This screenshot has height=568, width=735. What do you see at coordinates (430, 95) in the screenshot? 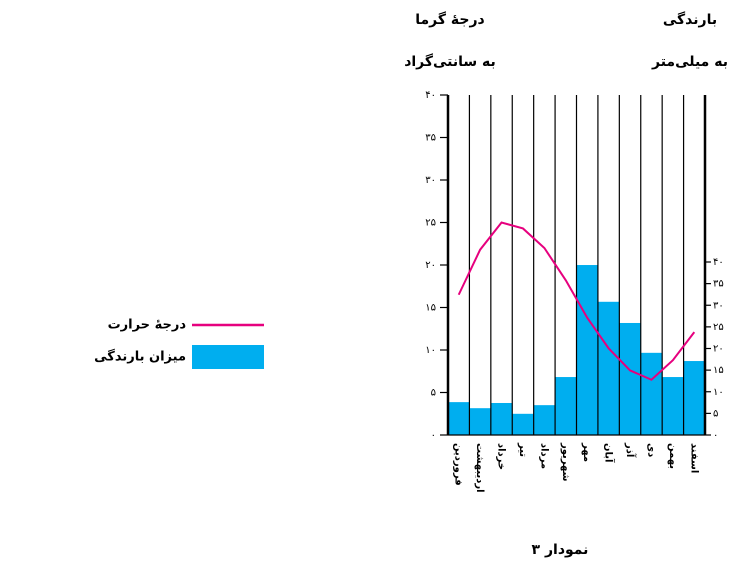
I see `y-tick-label: ۴۰` at bounding box center [430, 95].